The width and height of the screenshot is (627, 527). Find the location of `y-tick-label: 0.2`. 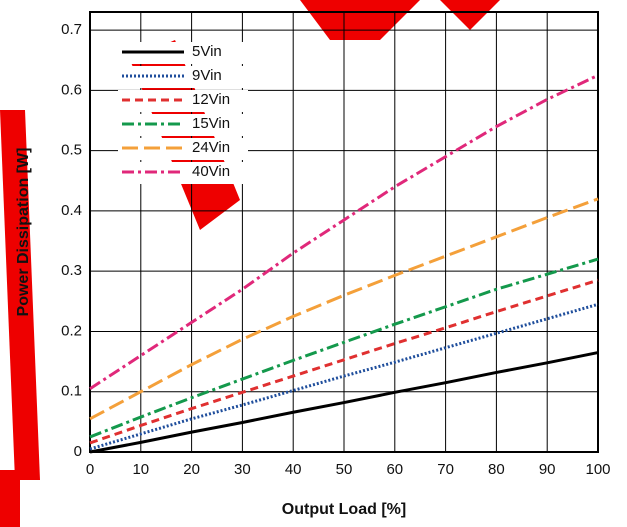

y-tick-label: 0.2 is located at coordinates (71, 330).